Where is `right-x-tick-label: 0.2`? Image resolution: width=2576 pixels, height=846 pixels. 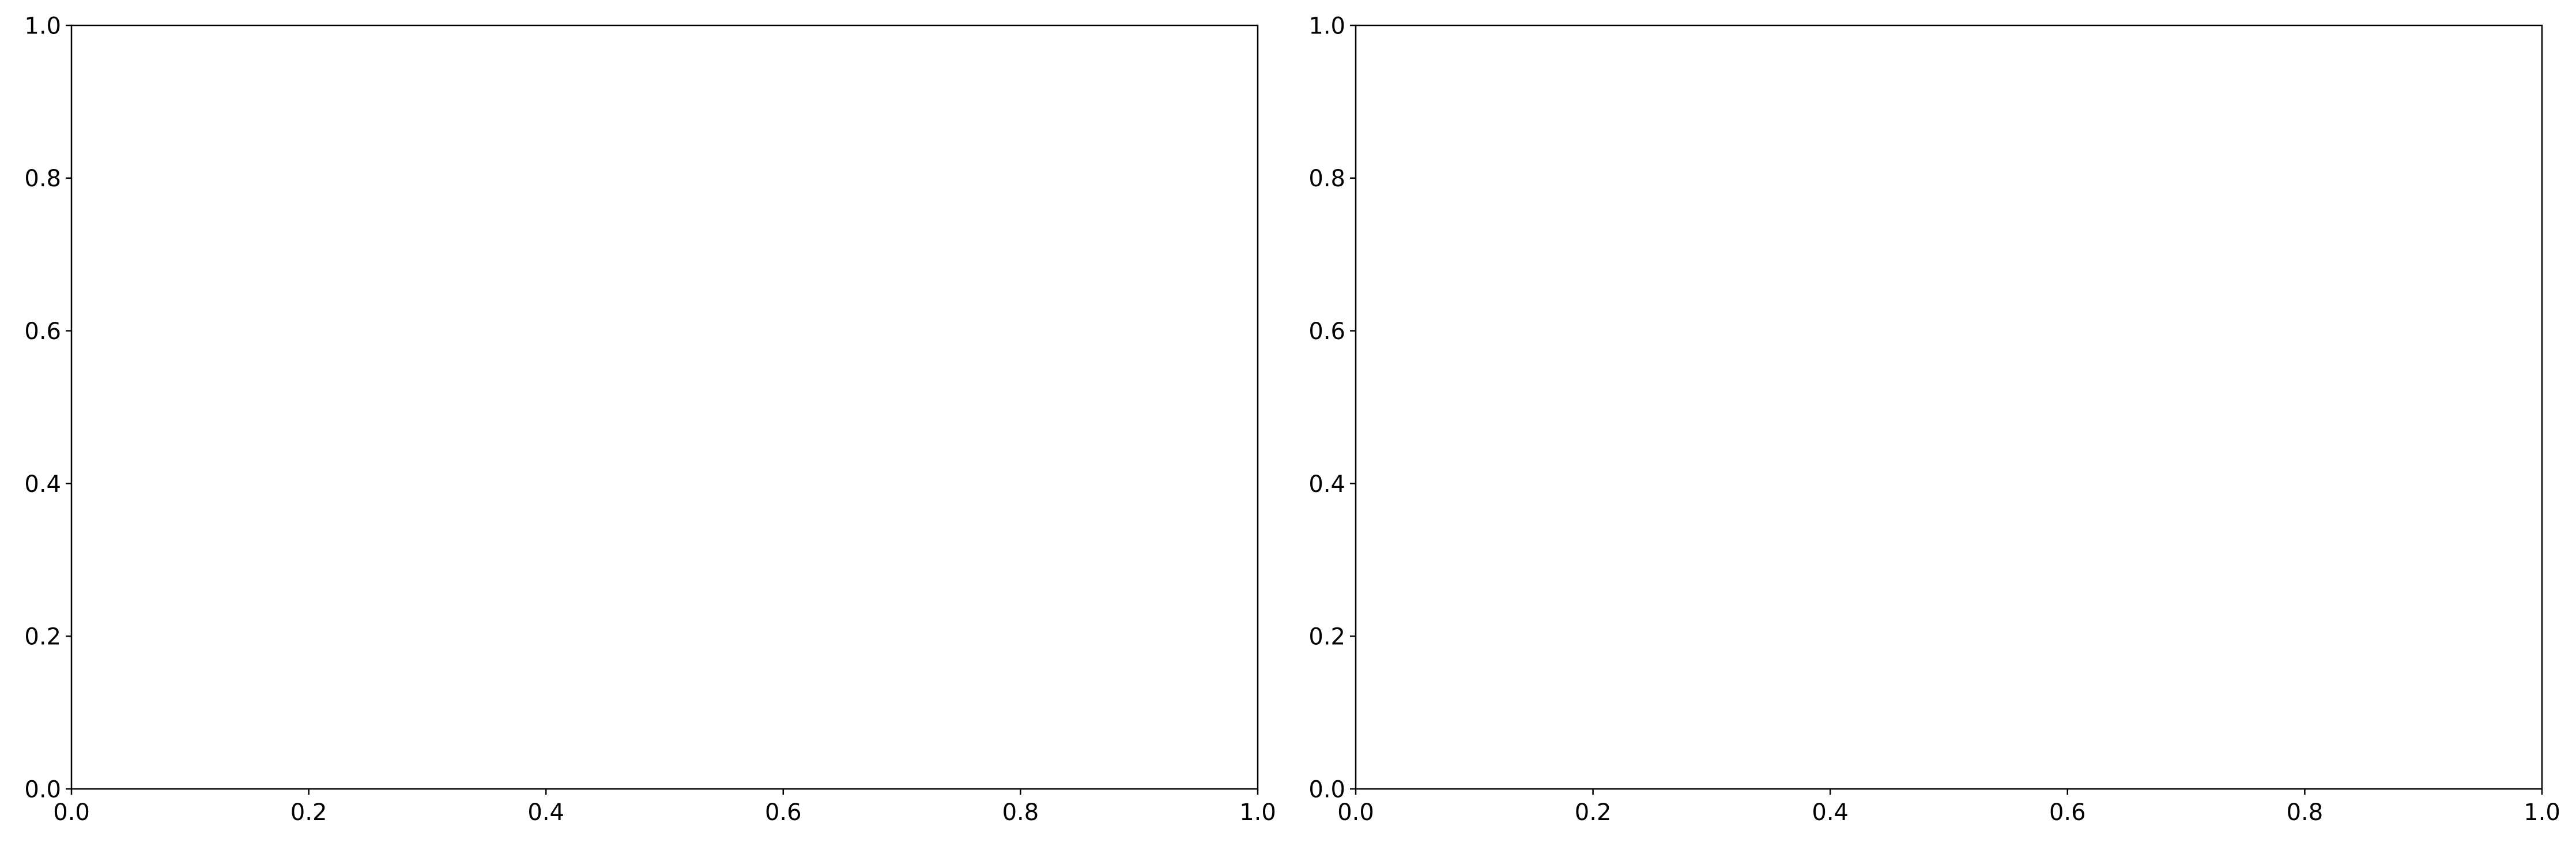
right-x-tick-label: 0.2 is located at coordinates (1593, 812).